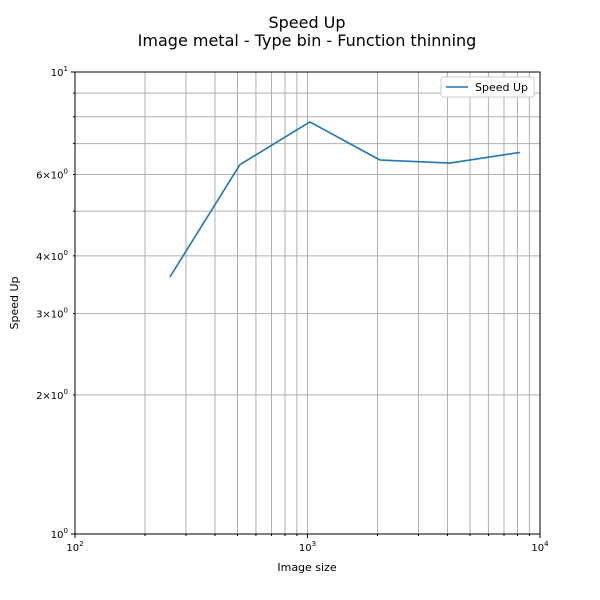 The width and height of the screenshot is (600, 600). I want to click on x-tick-label: 10³, so click(307, 547).